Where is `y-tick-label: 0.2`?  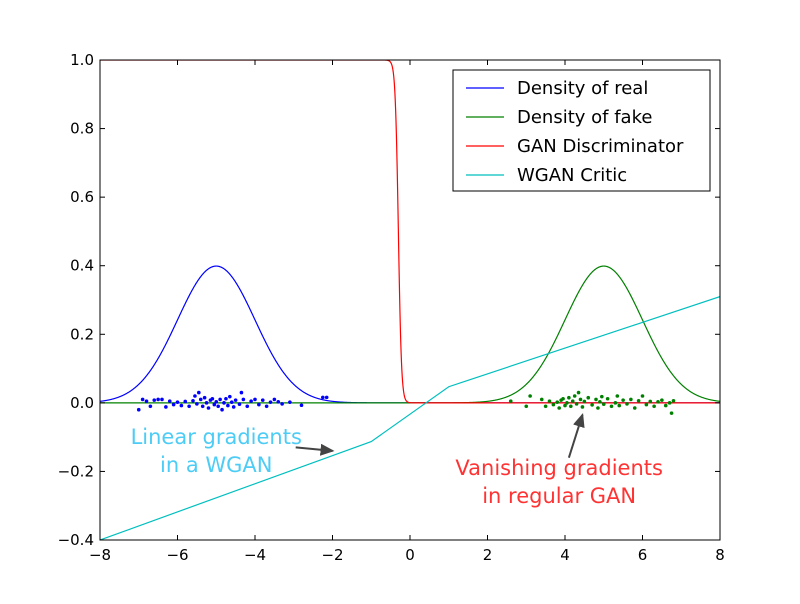
y-tick-label: 0.2 is located at coordinates (82, 334).